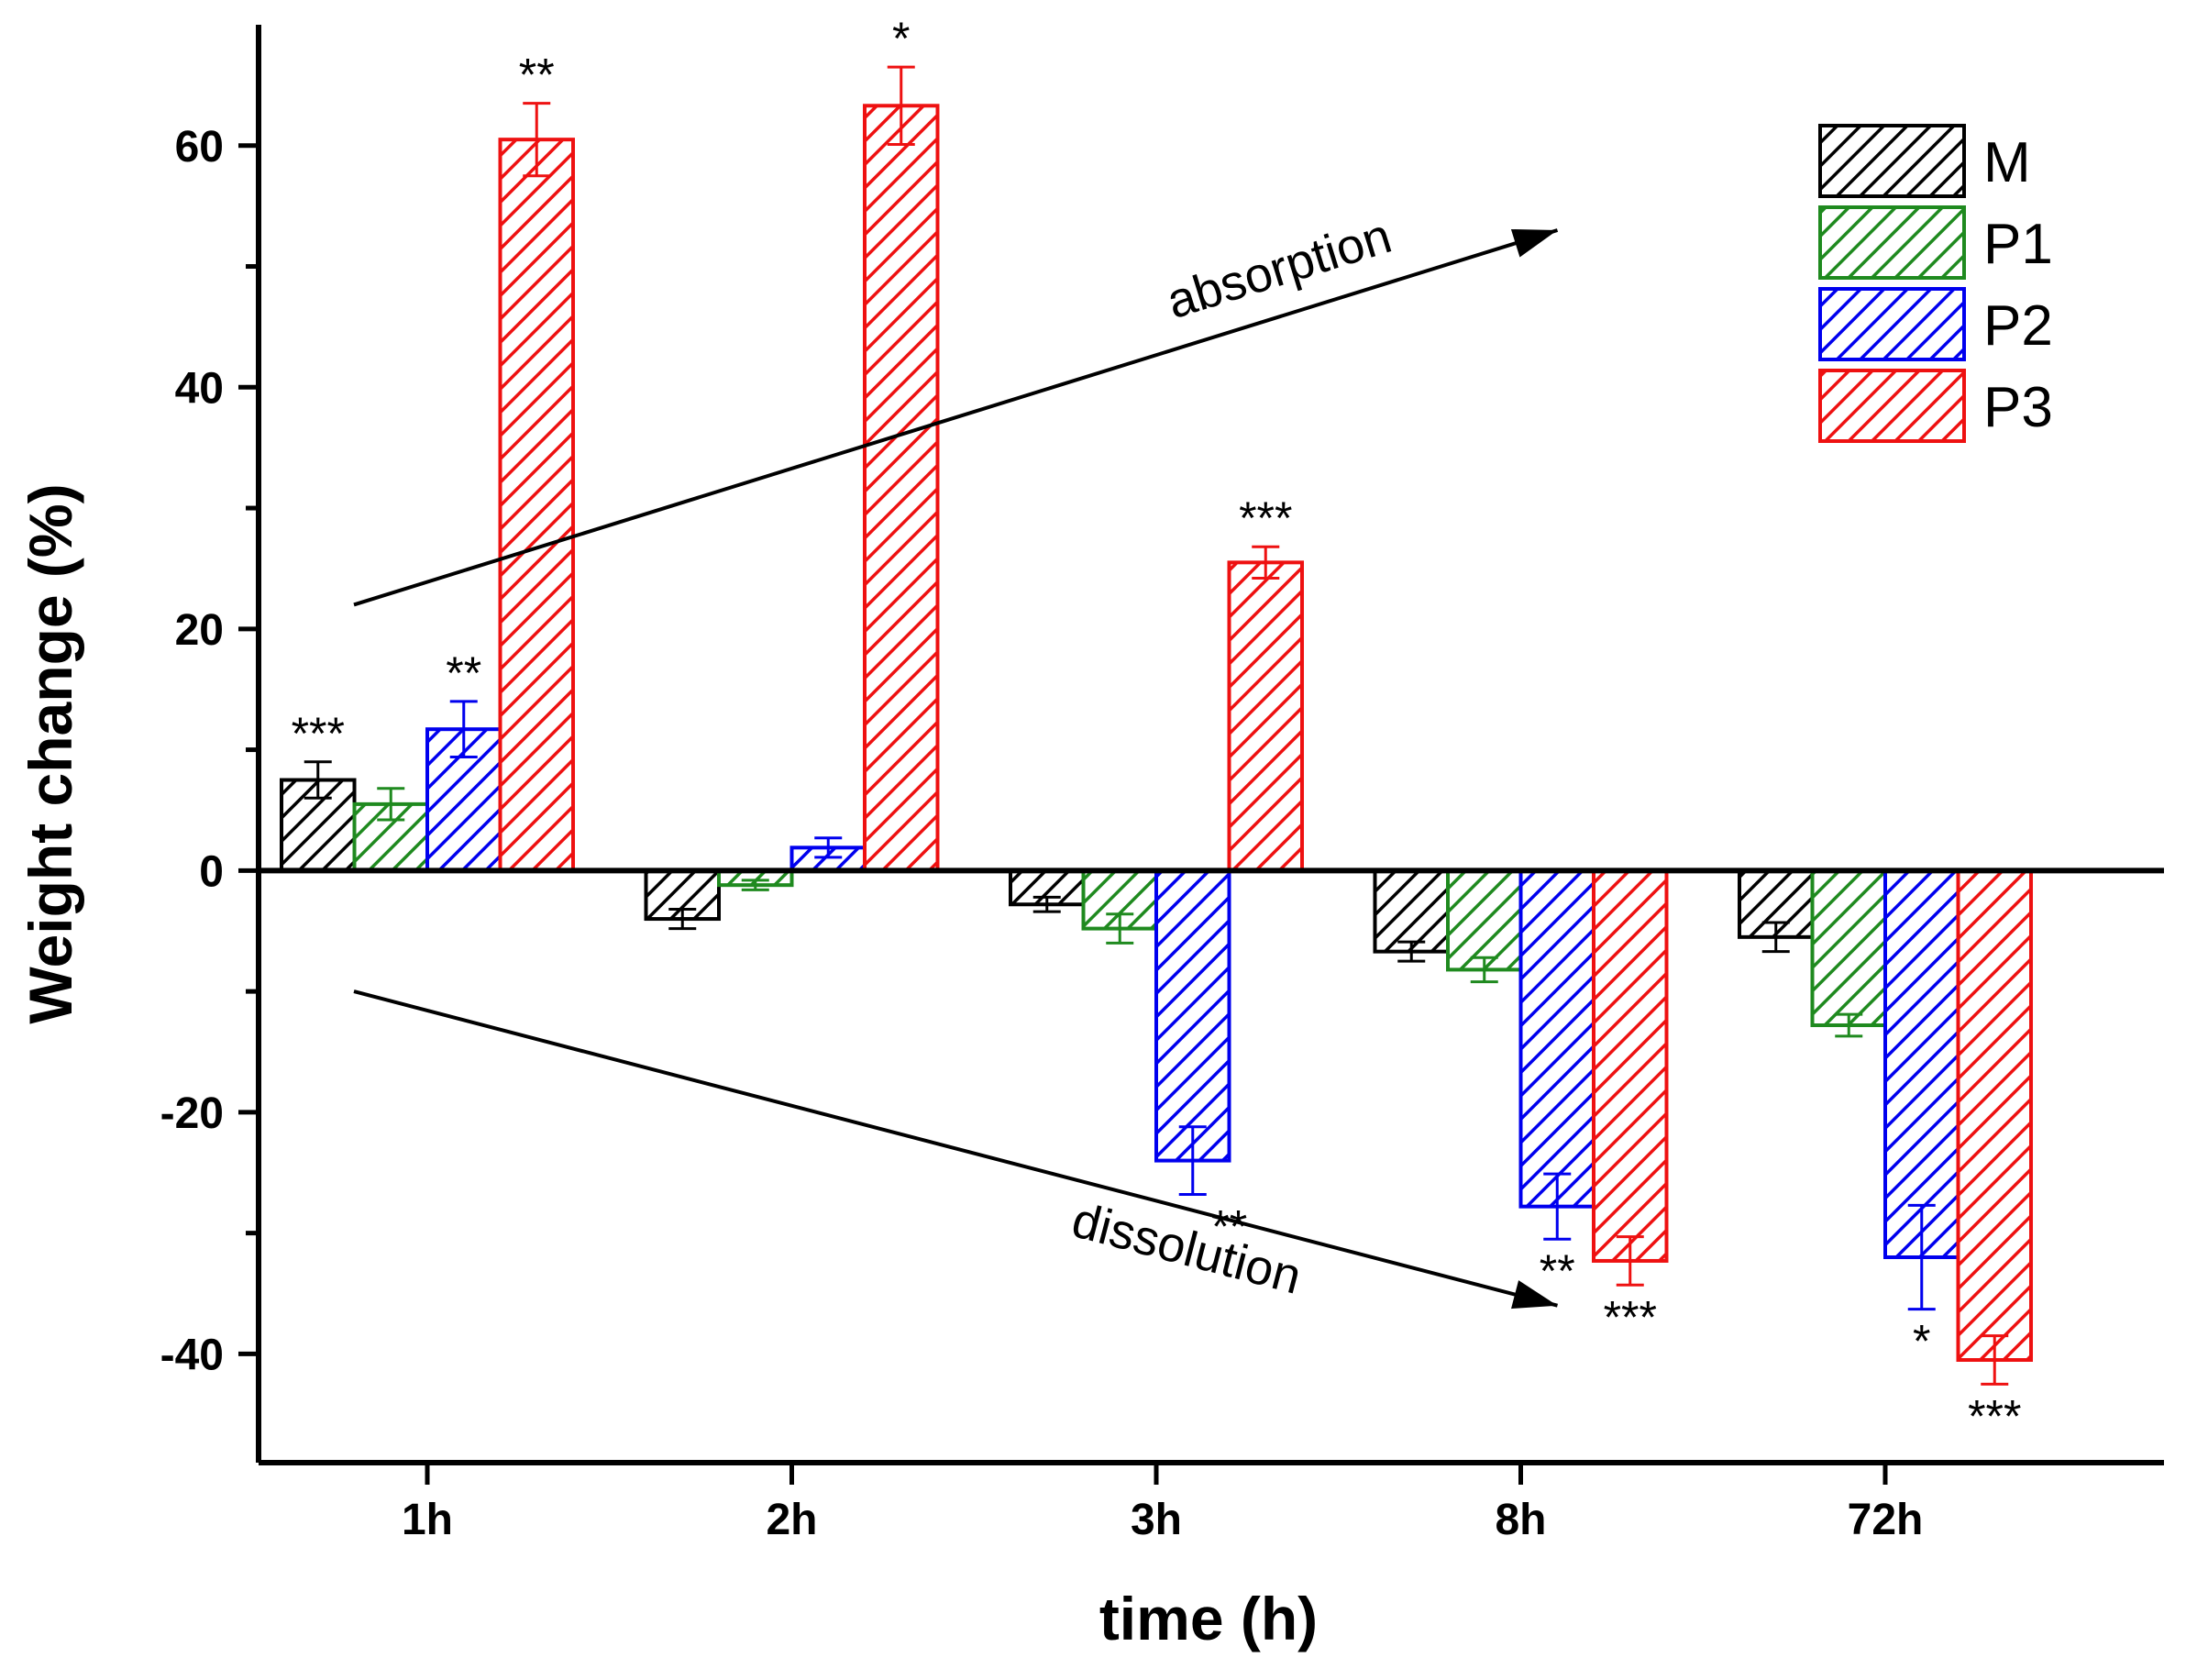 The image size is (2186, 1680). I want to click on legend-swatch-p1, so click(1892, 242).